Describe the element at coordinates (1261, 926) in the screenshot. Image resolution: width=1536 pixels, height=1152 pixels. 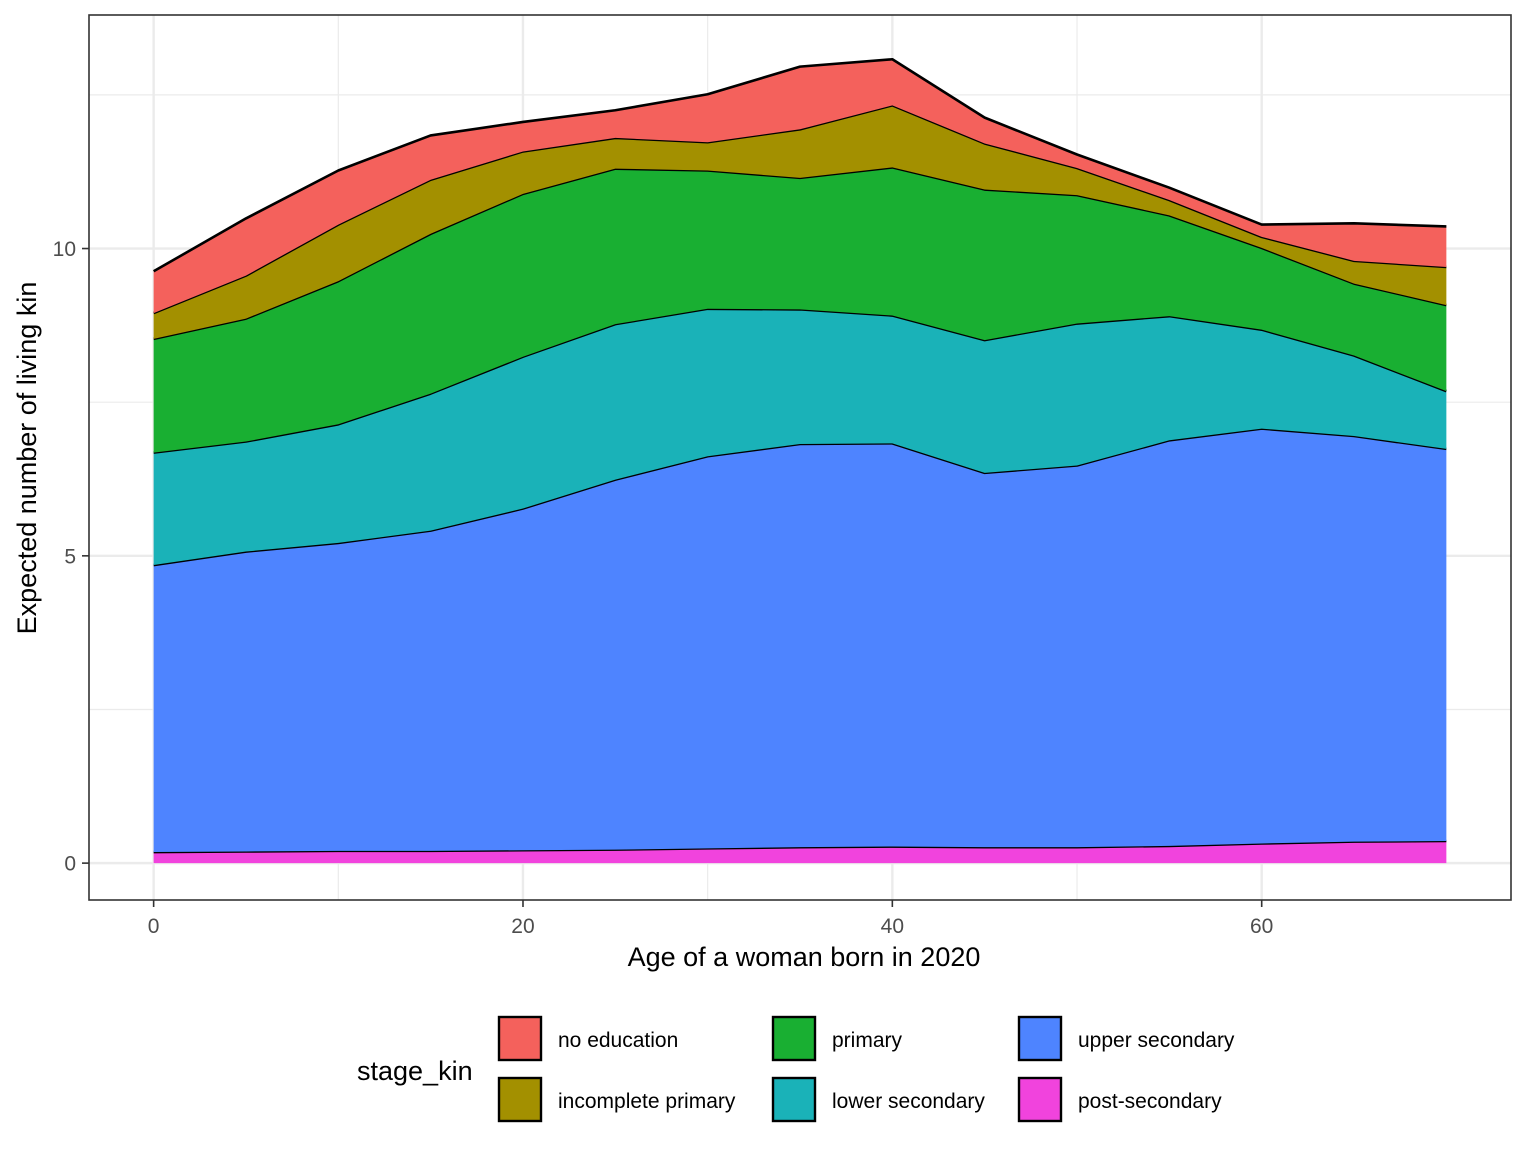
I see `x-tick-label: 60` at that location.